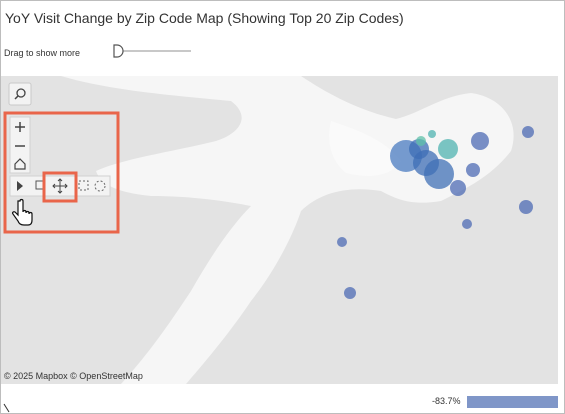 The height and width of the screenshot is (414, 565). What do you see at coordinates (42, 53) in the screenshot?
I see `slider-label: Drag to show more` at bounding box center [42, 53].